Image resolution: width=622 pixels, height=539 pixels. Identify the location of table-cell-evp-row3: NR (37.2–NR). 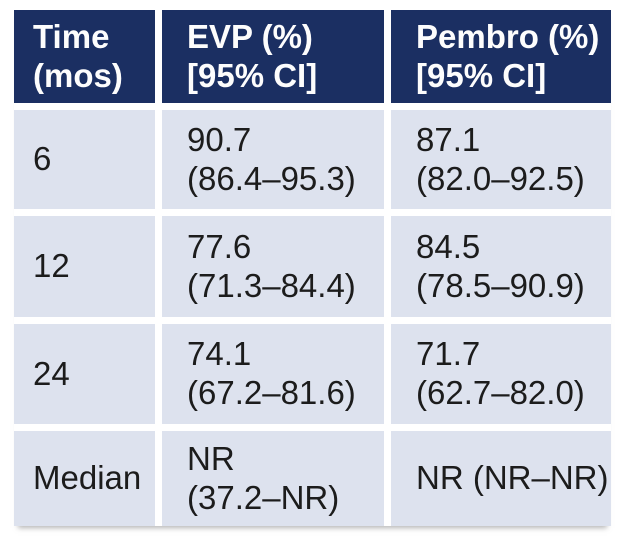
(273, 478).